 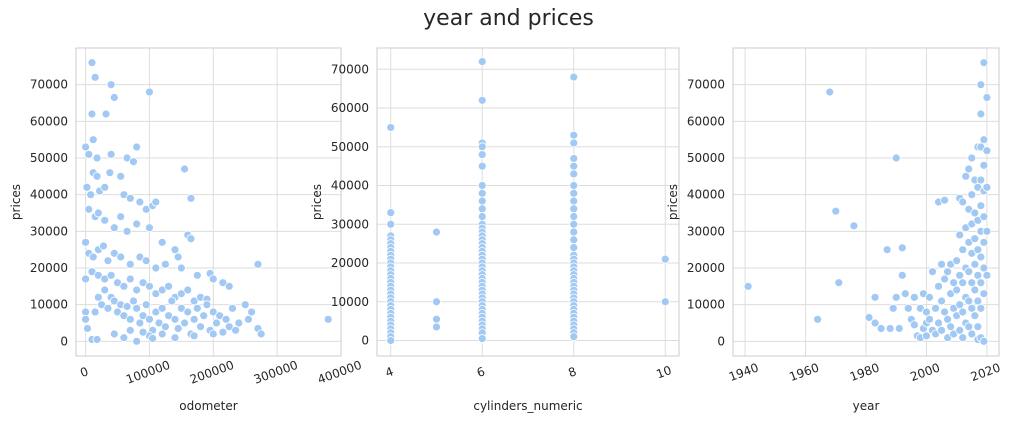 What do you see at coordinates (572, 372) in the screenshot?
I see `x-tick-label: 8` at bounding box center [572, 372].